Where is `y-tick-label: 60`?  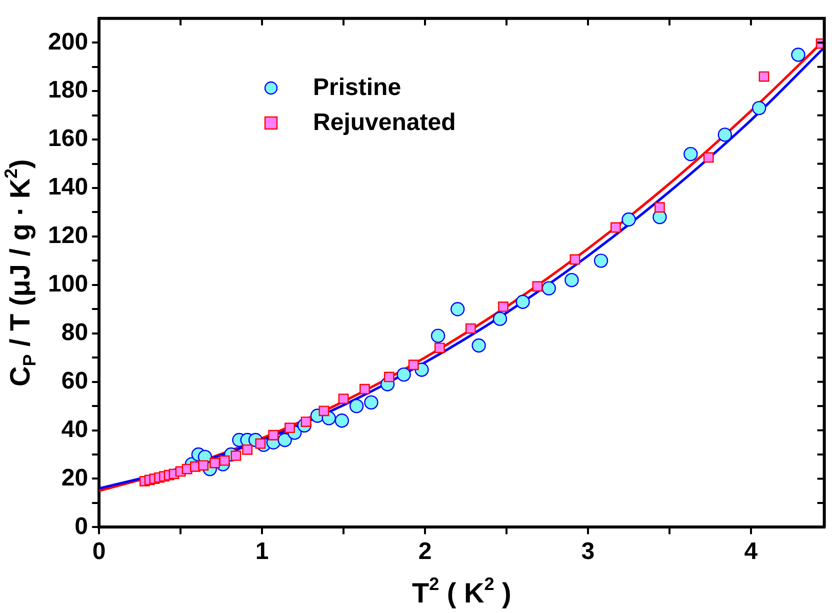
y-tick-label: 60 is located at coordinates (74, 380).